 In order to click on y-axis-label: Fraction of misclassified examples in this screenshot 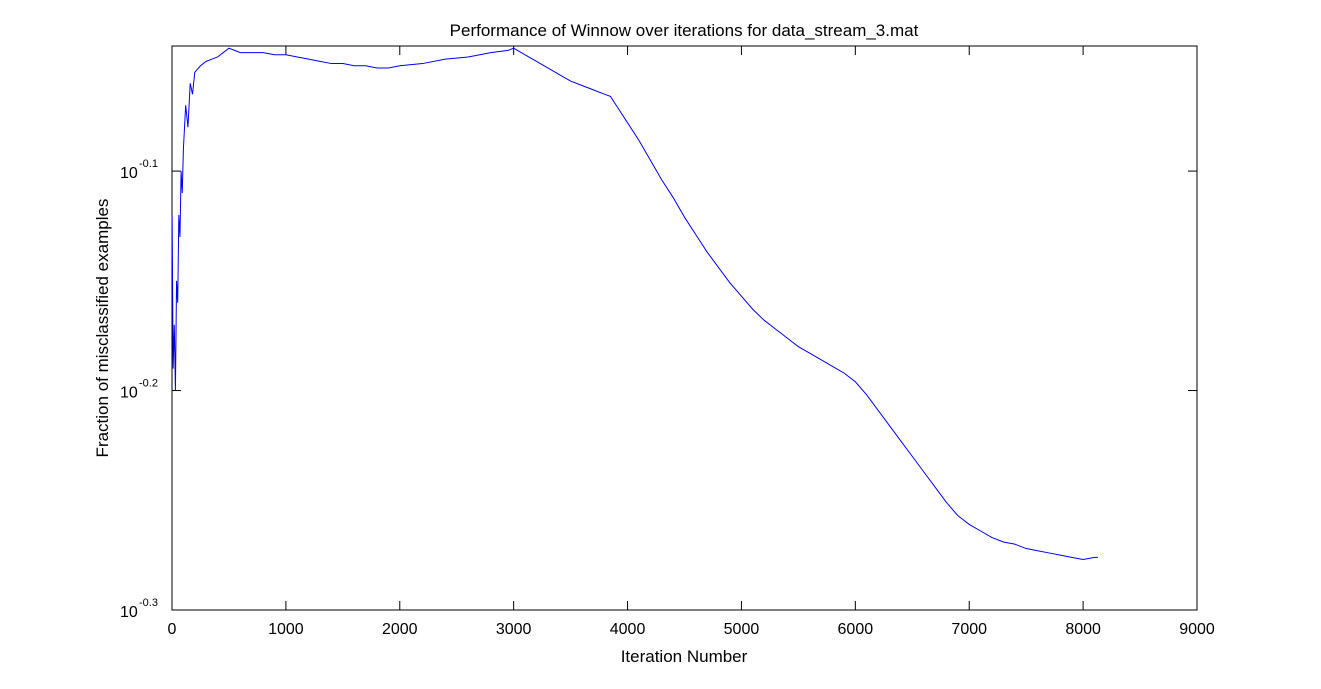, I will do `click(102, 328)`.